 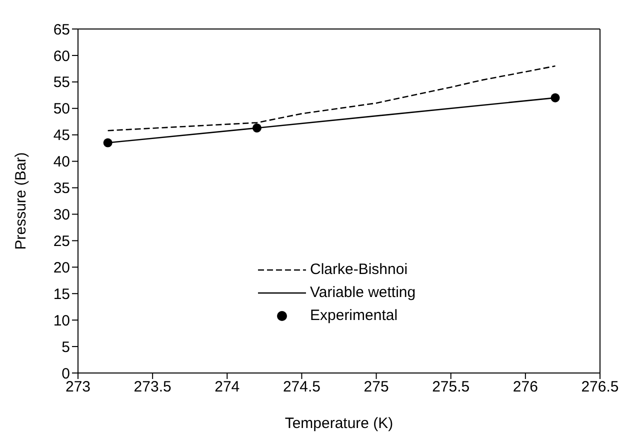 What do you see at coordinates (61, 215) in the screenshot?
I see `y-tick-label: 30` at bounding box center [61, 215].